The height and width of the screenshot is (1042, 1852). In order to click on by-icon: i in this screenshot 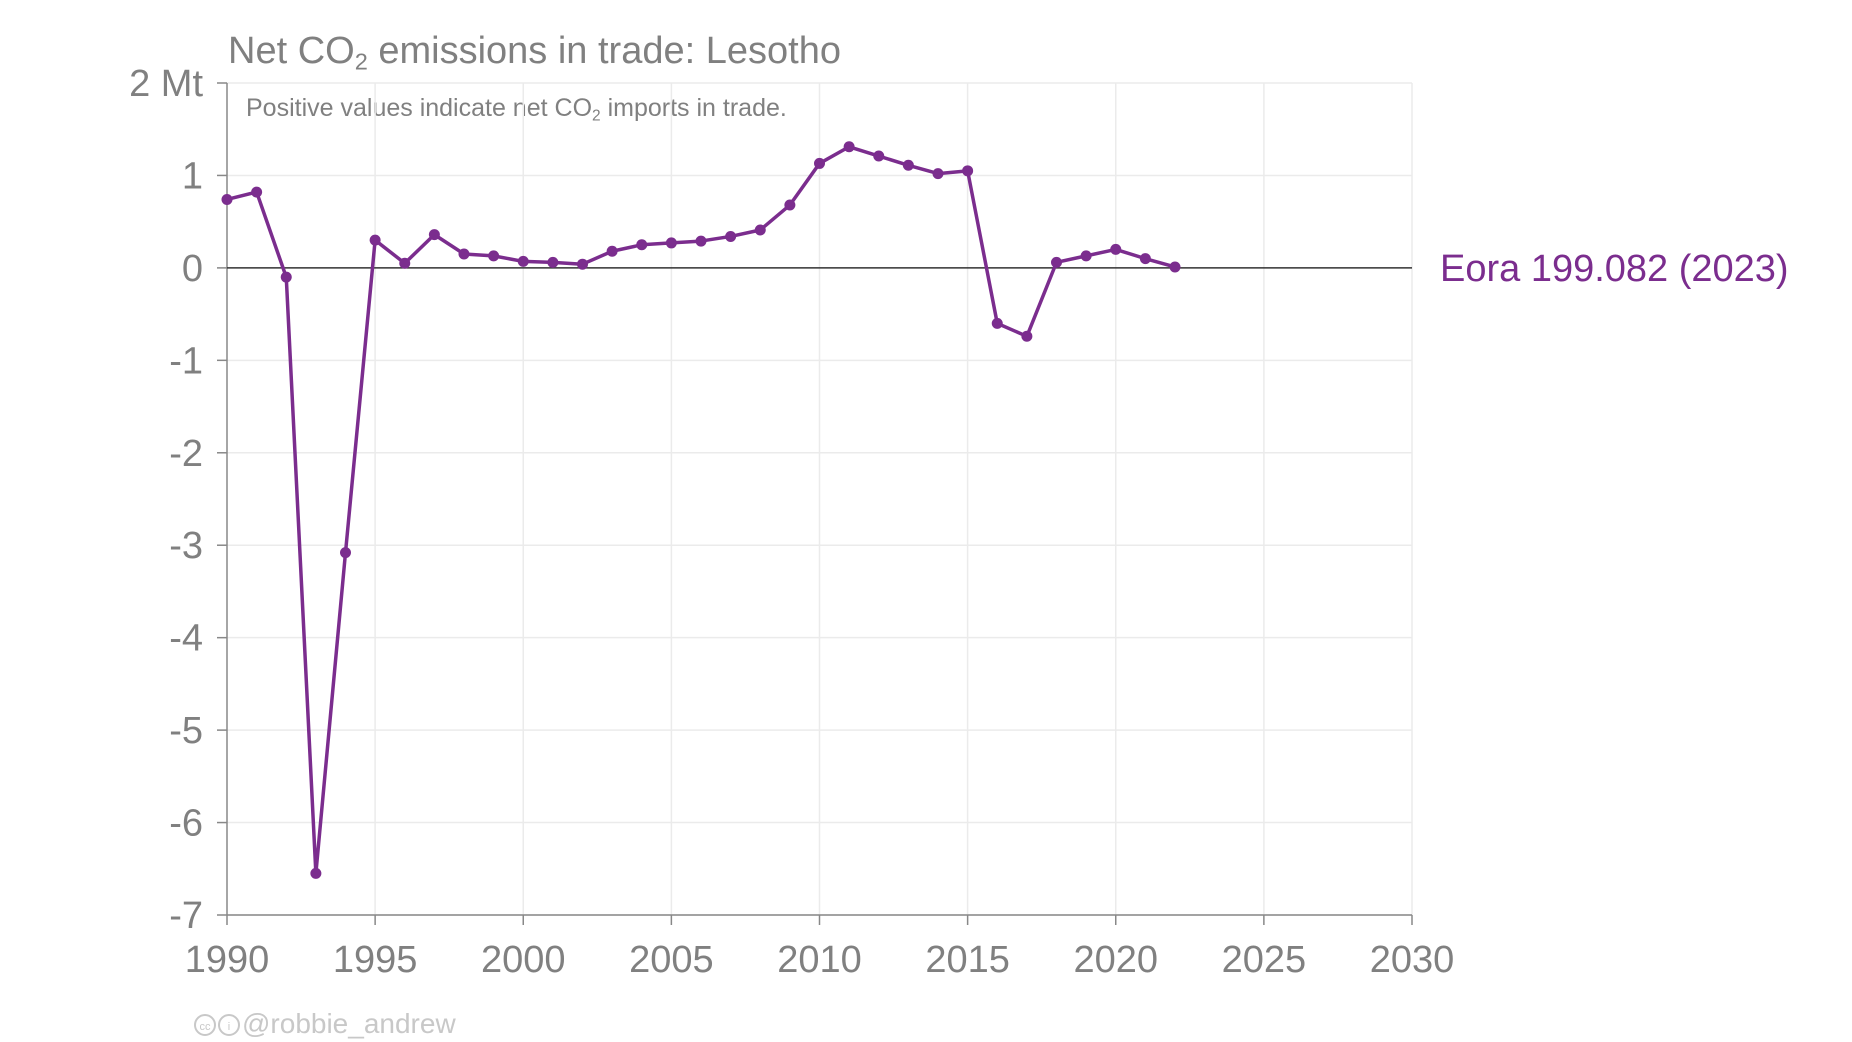, I will do `click(229, 1025)`.